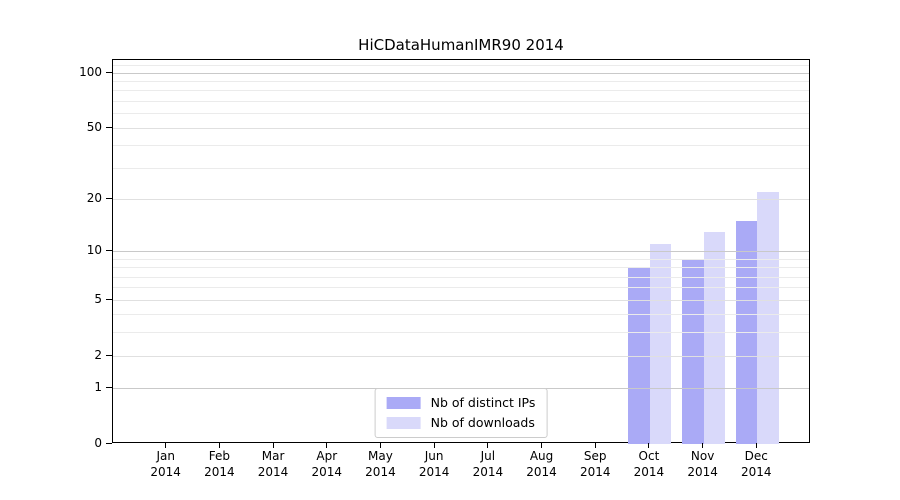 The width and height of the screenshot is (900, 500). I want to click on legend-item-distinct-ips: Nb of distinct IPs, so click(461, 402).